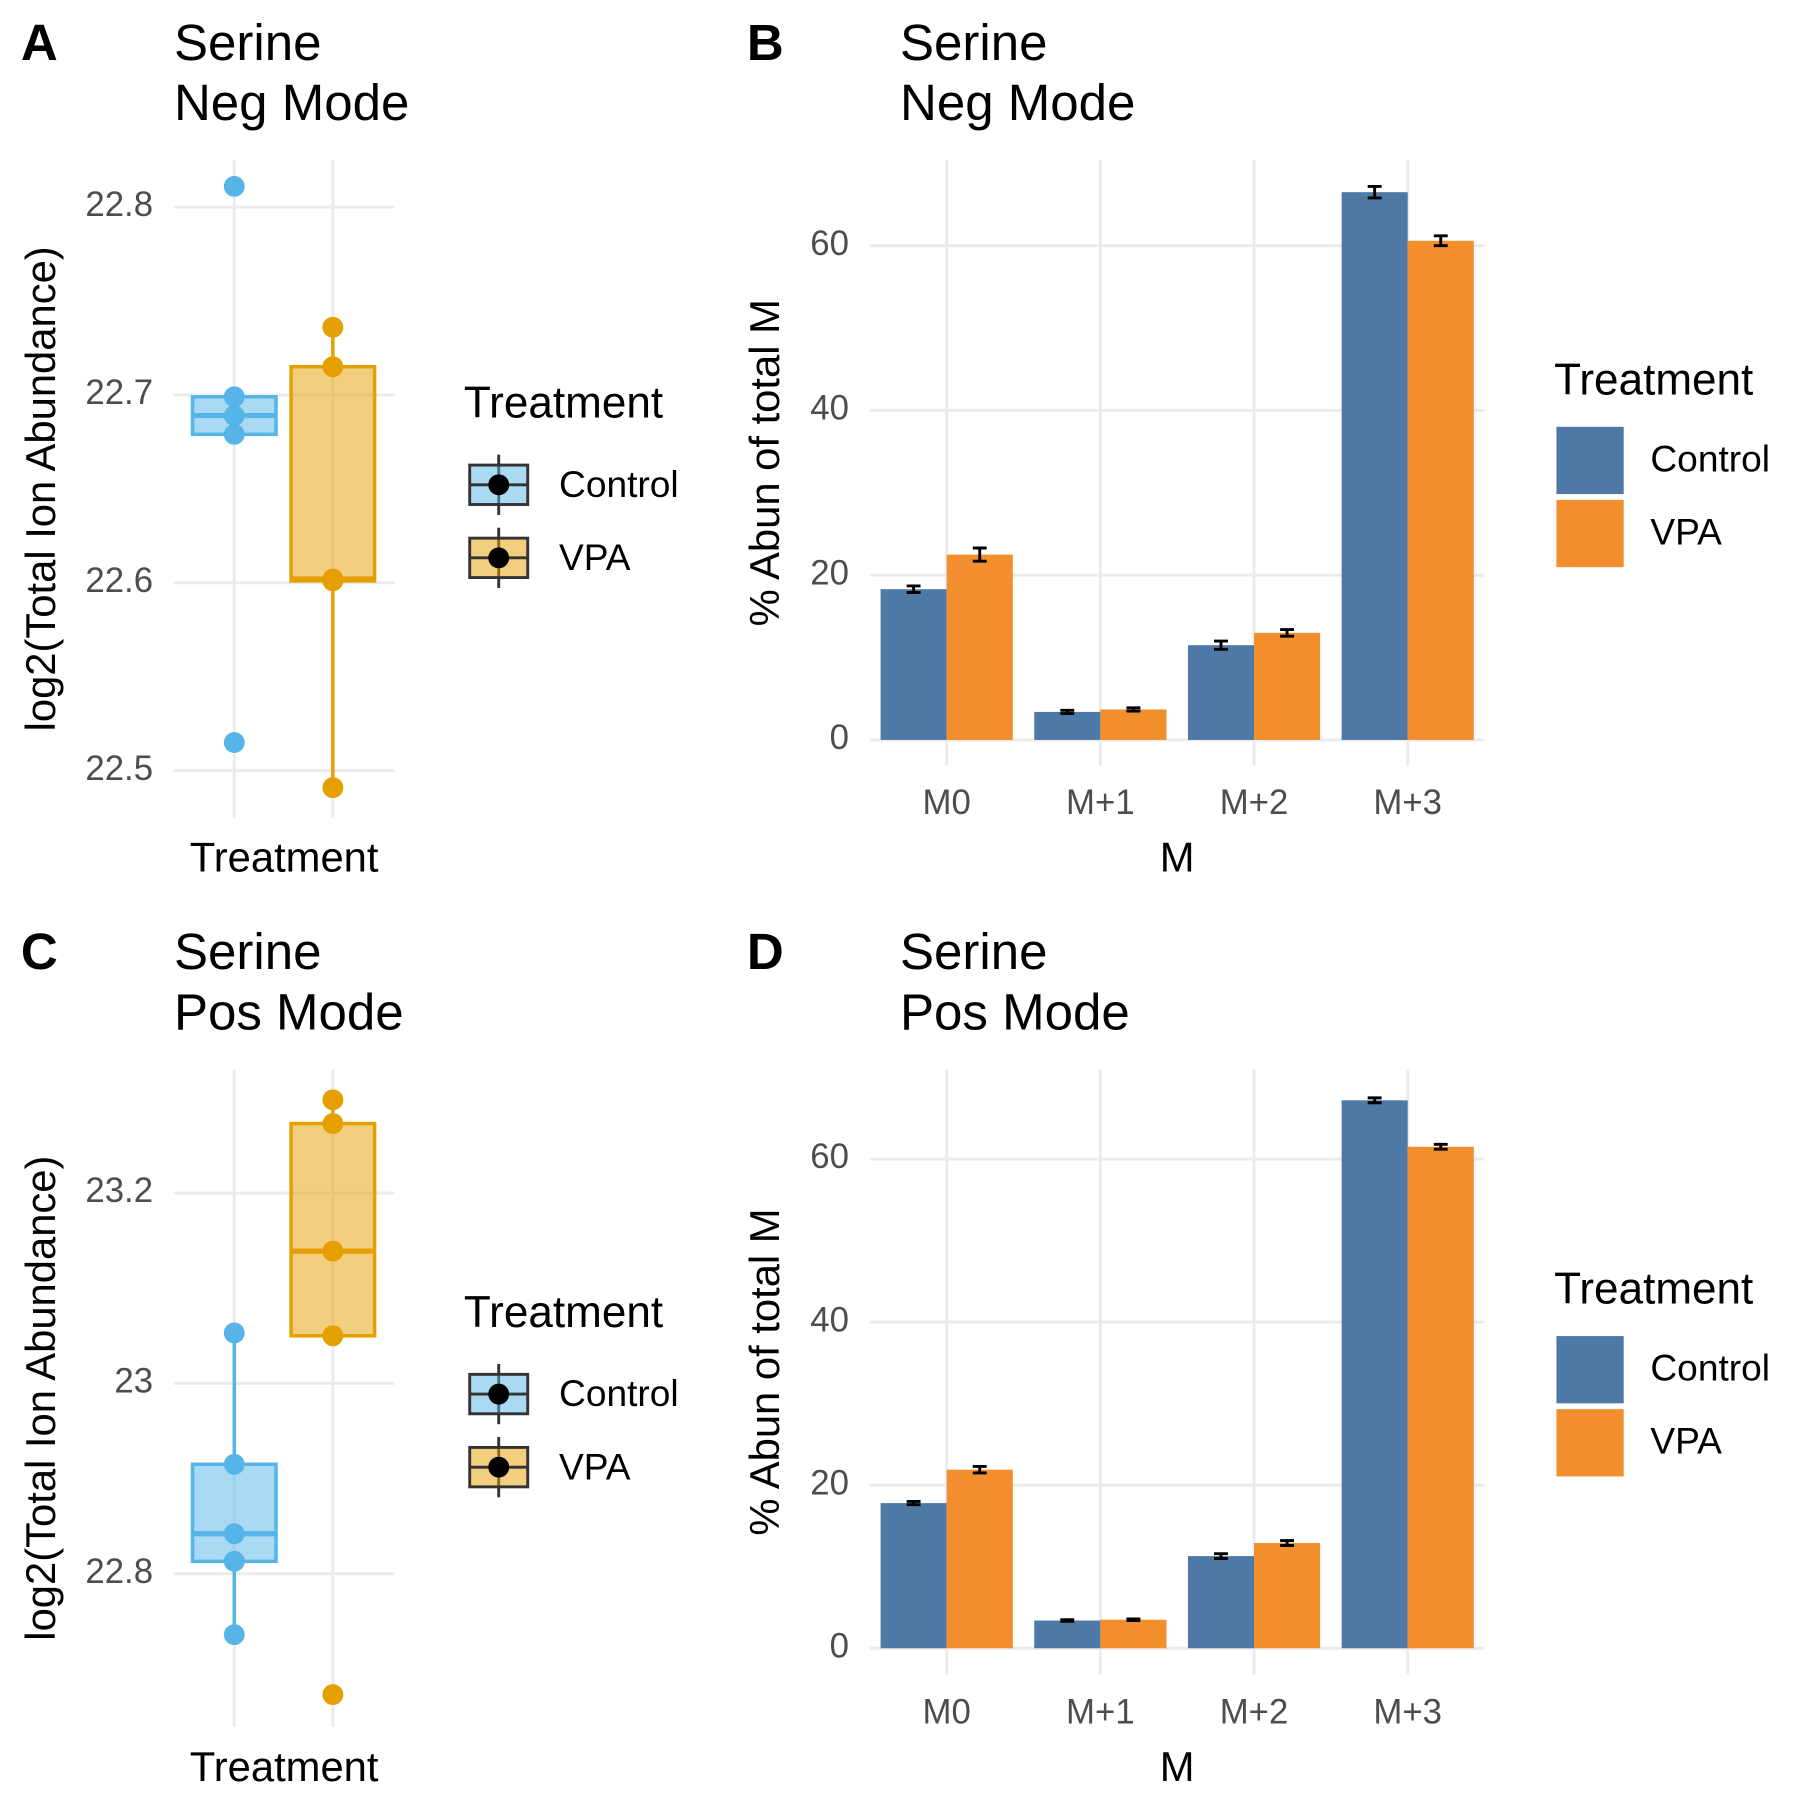  Describe the element at coordinates (1100, 803) in the screenshot. I see `x-tick-label: M+1` at that location.